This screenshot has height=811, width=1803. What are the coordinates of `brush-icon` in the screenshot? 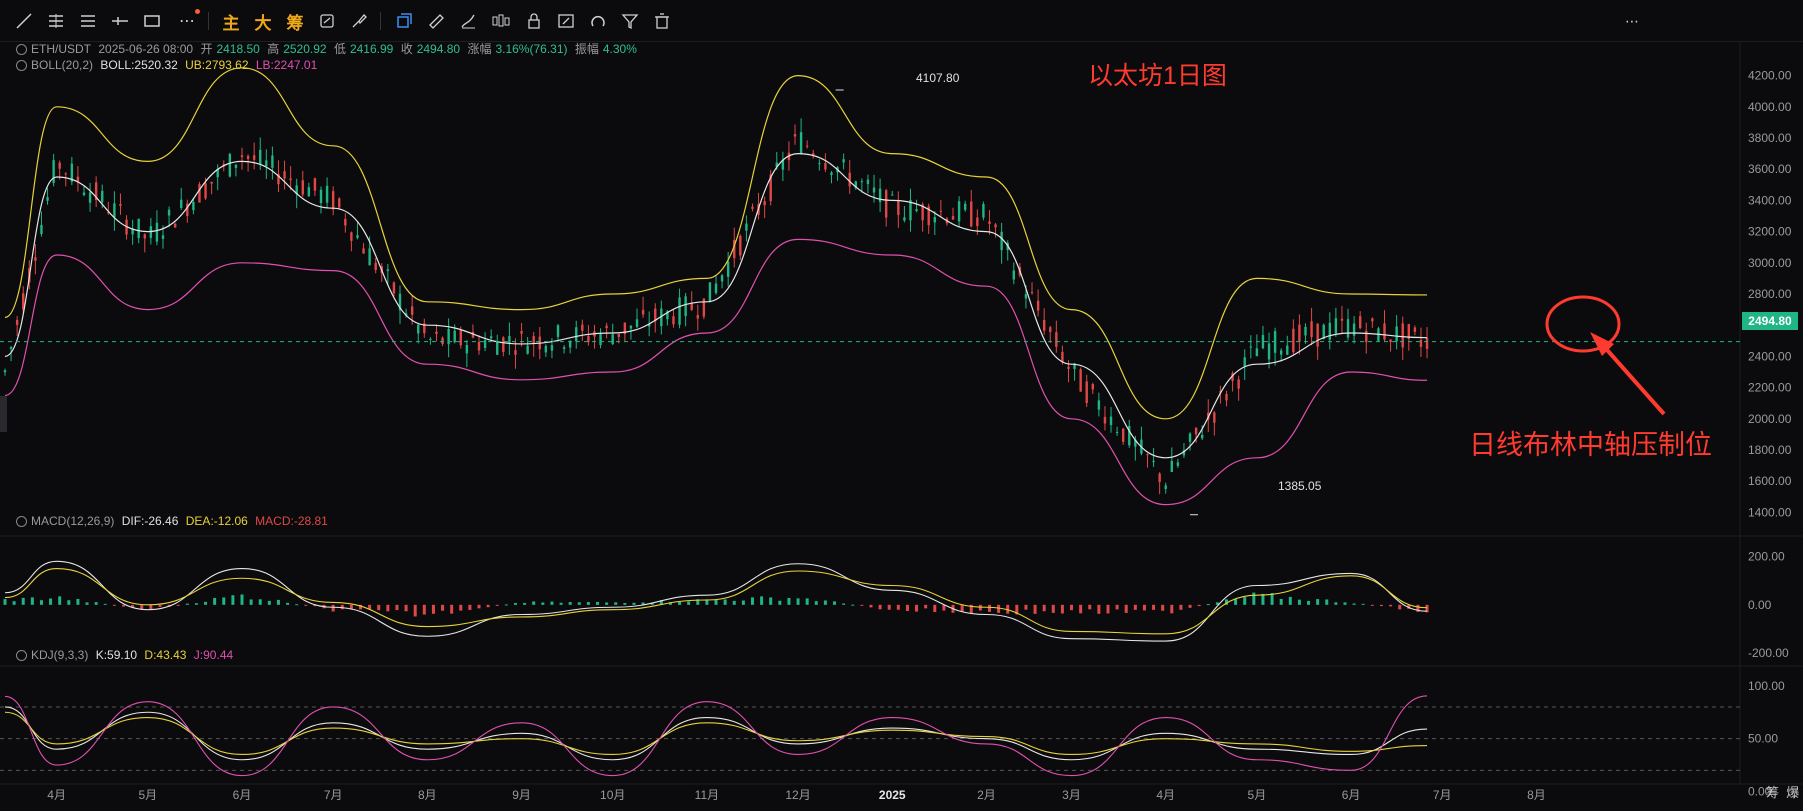 It's located at (359, 21).